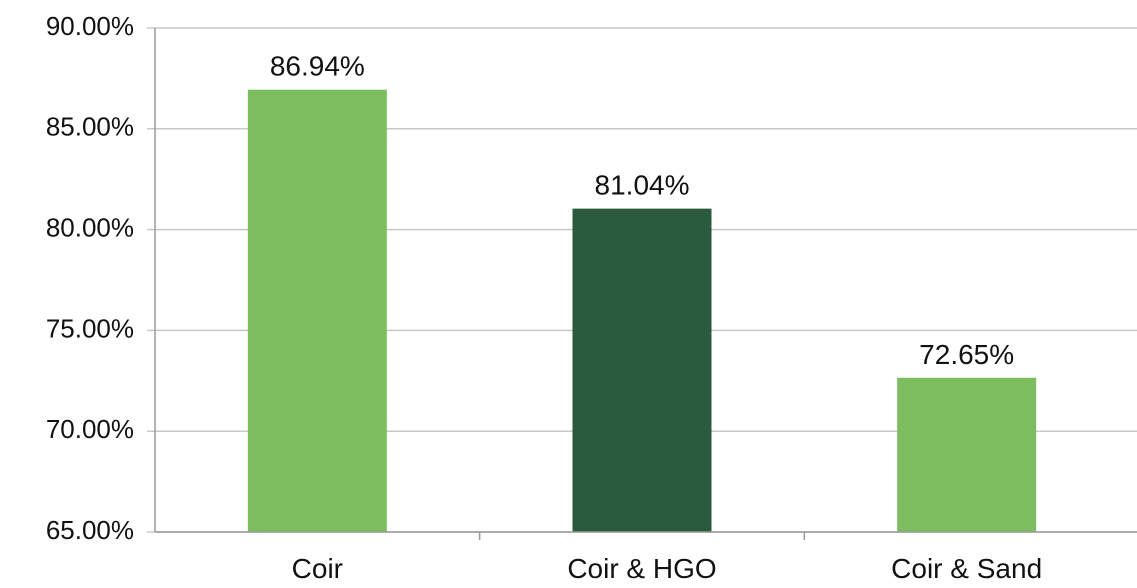 The image size is (1137, 588). Describe the element at coordinates (90, 530) in the screenshot. I see `y-tick-label: 65.00%` at that location.